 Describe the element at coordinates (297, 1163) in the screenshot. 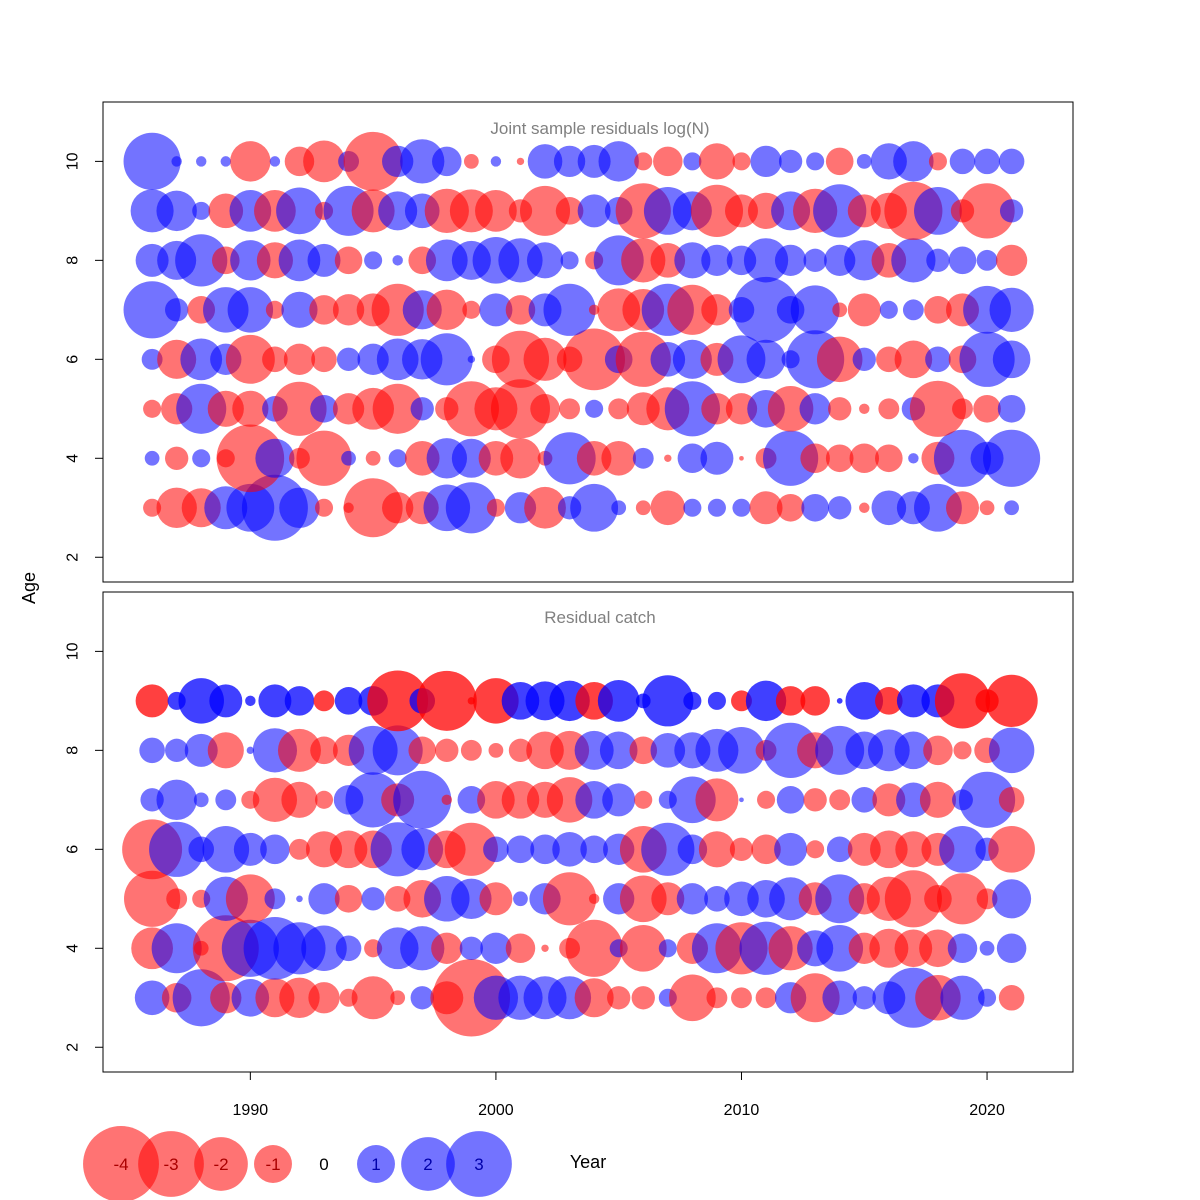

I see `legend: -4 -3 -2 -1 0 1 2 3` at that location.